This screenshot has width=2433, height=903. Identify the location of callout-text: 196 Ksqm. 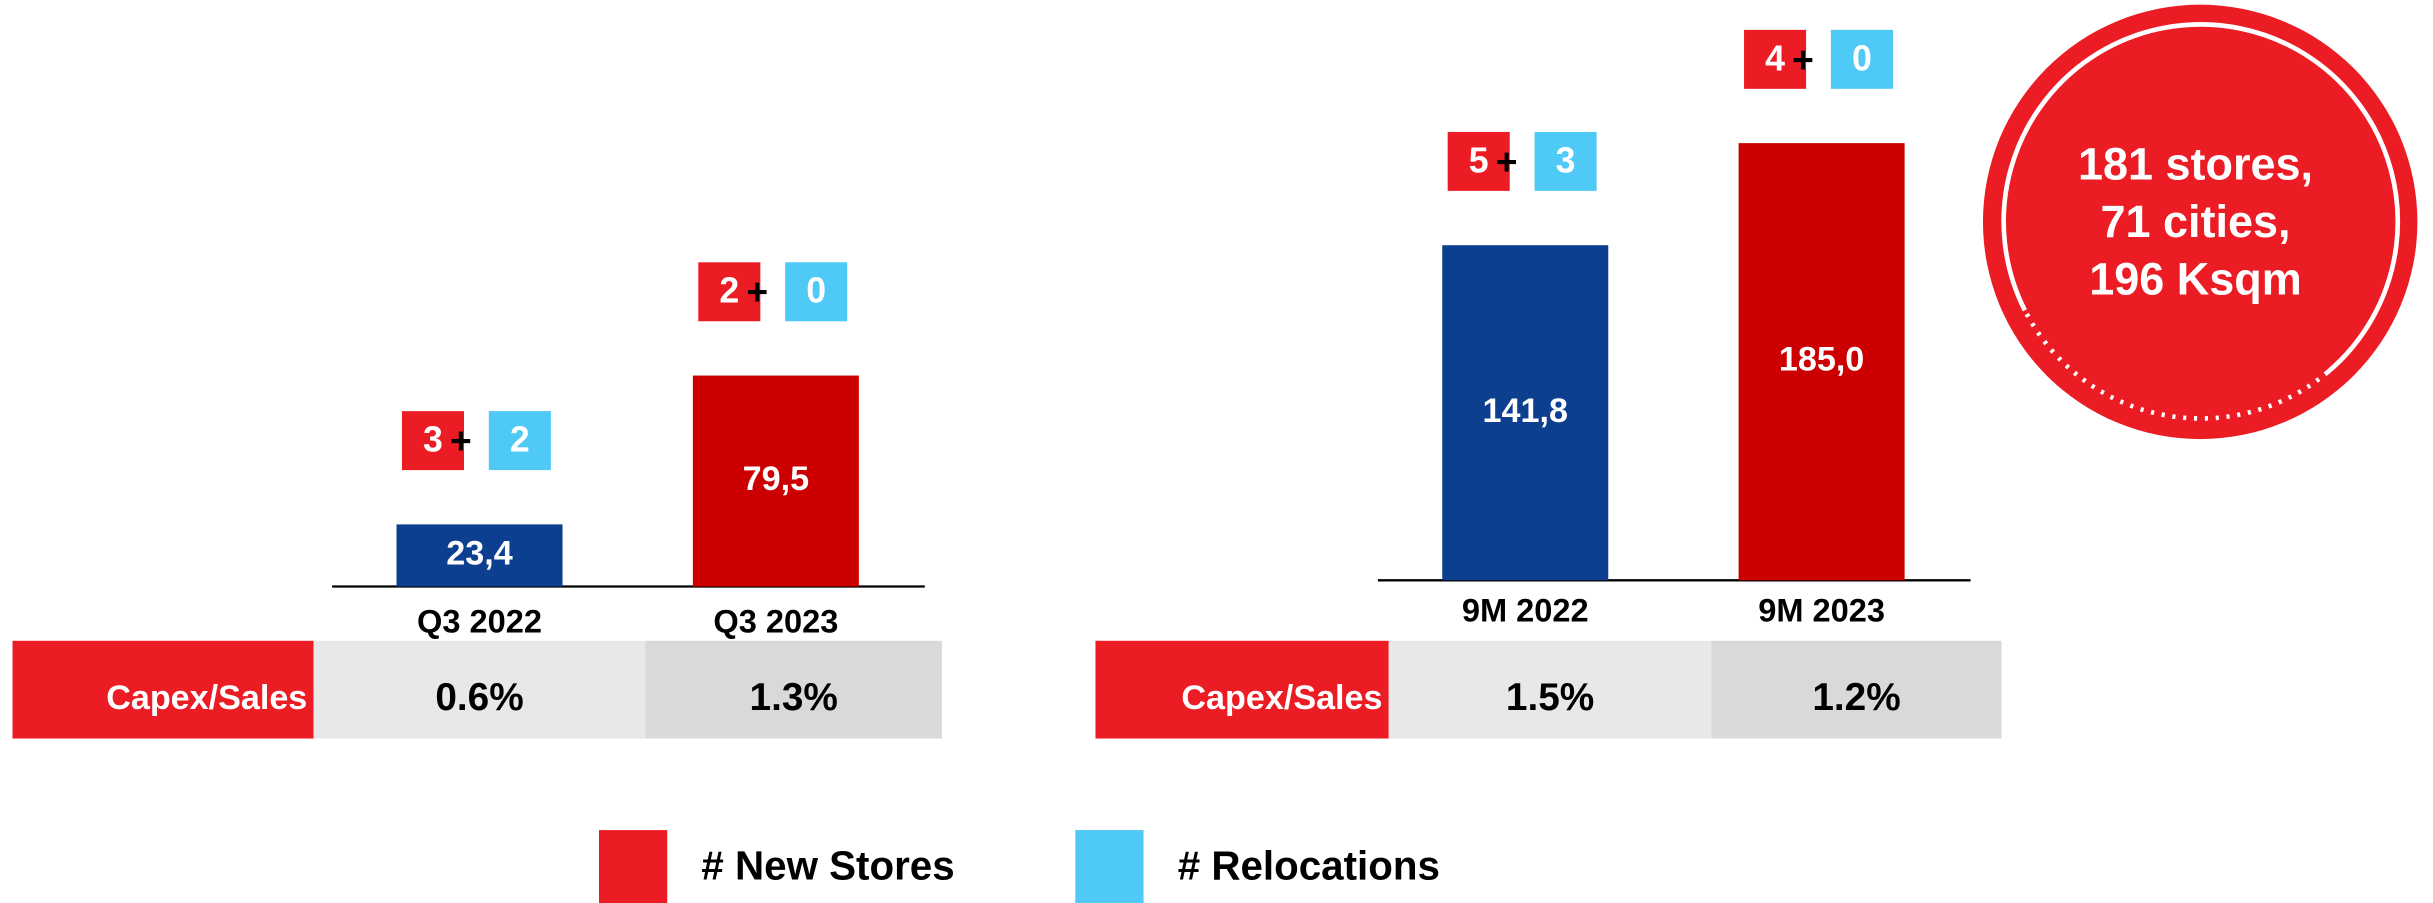
(2195, 278).